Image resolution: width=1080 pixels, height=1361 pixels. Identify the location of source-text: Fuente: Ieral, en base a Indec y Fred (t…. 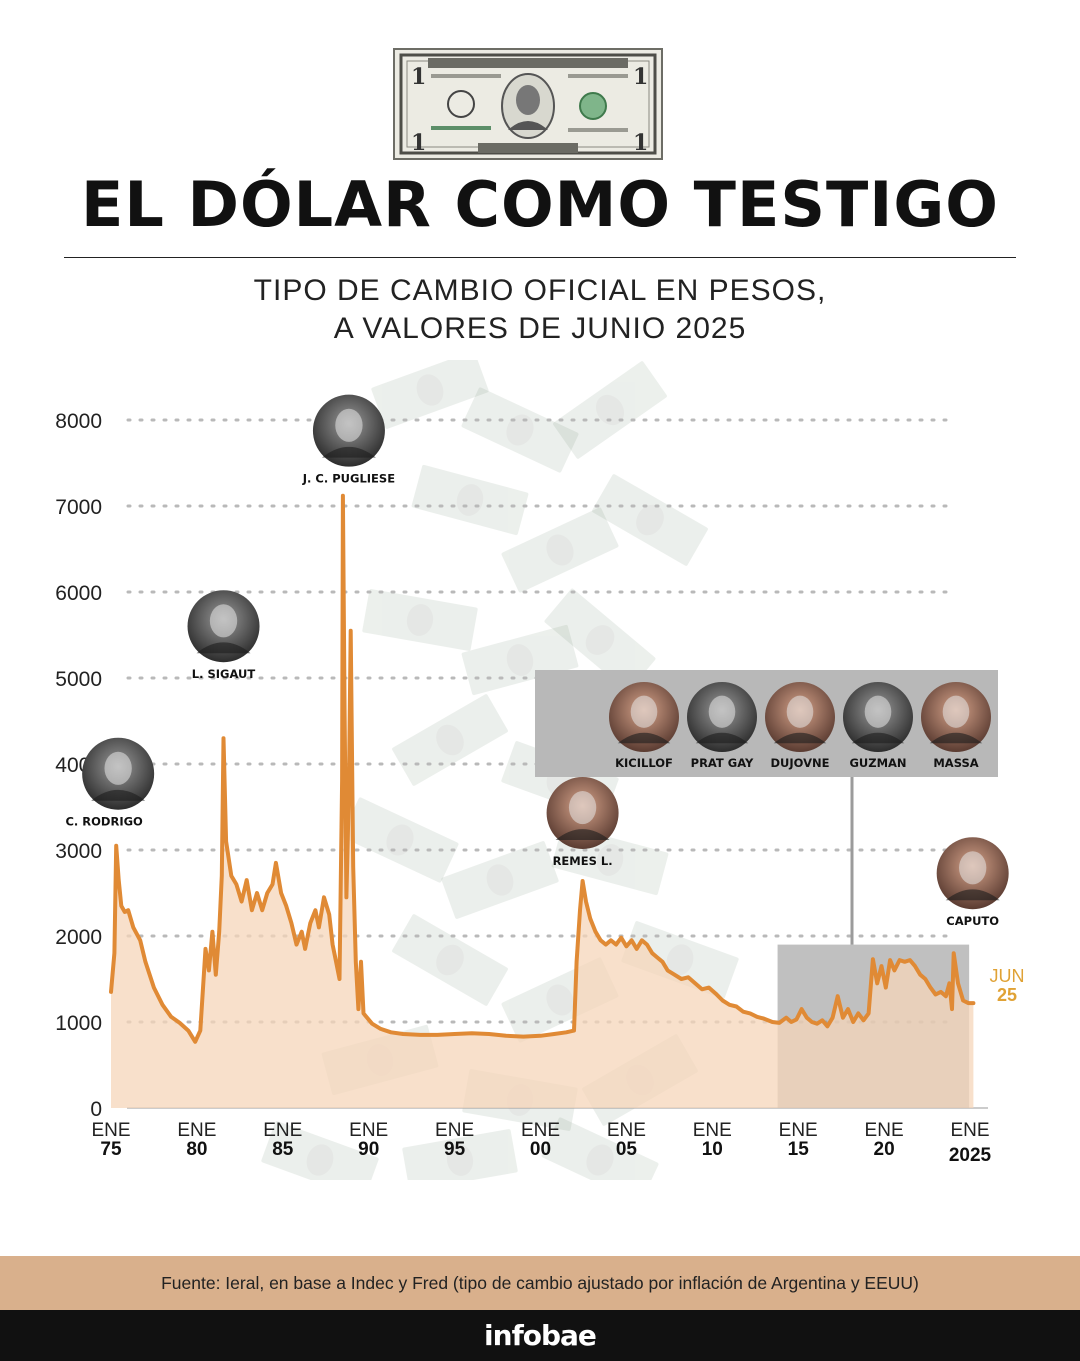
(540, 1282).